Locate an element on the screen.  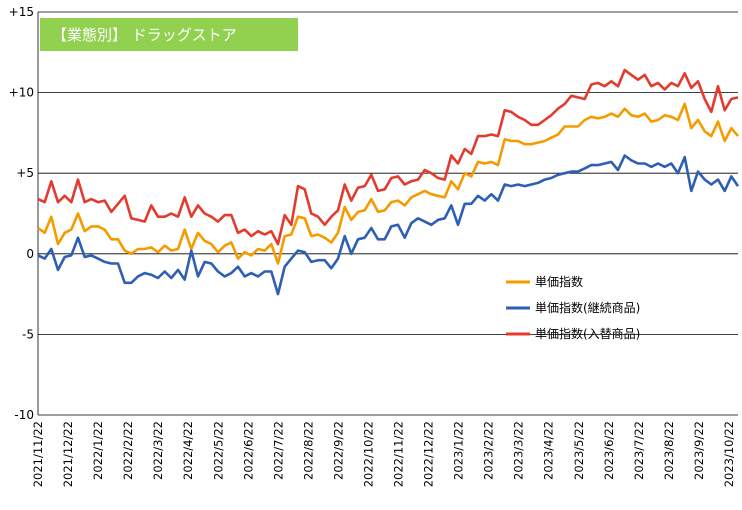
chart-title-background is located at coordinates (169, 34).